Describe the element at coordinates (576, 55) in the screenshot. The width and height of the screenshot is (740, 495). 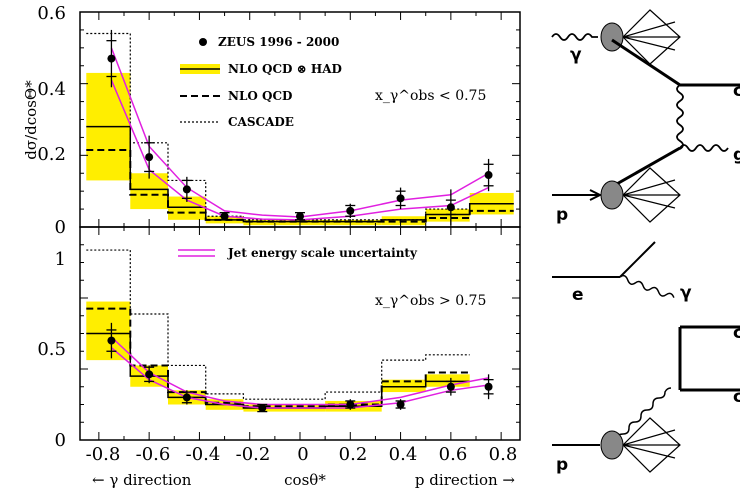
I see `gamma-label: γ` at that location.